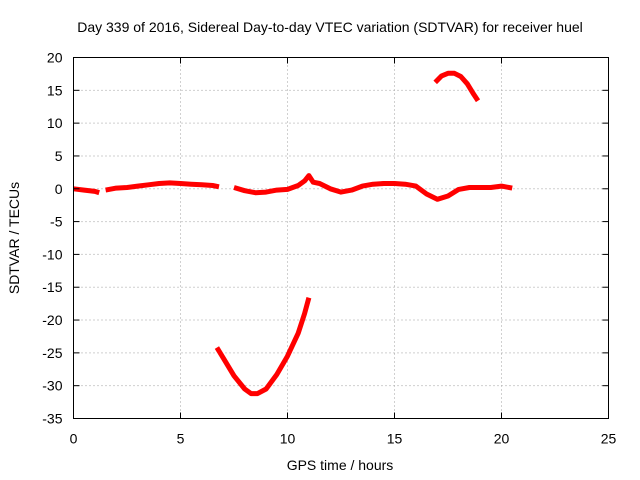 This screenshot has height=480, width=640. What do you see at coordinates (52, 287) in the screenshot?
I see `y-tick-label: -15` at bounding box center [52, 287].